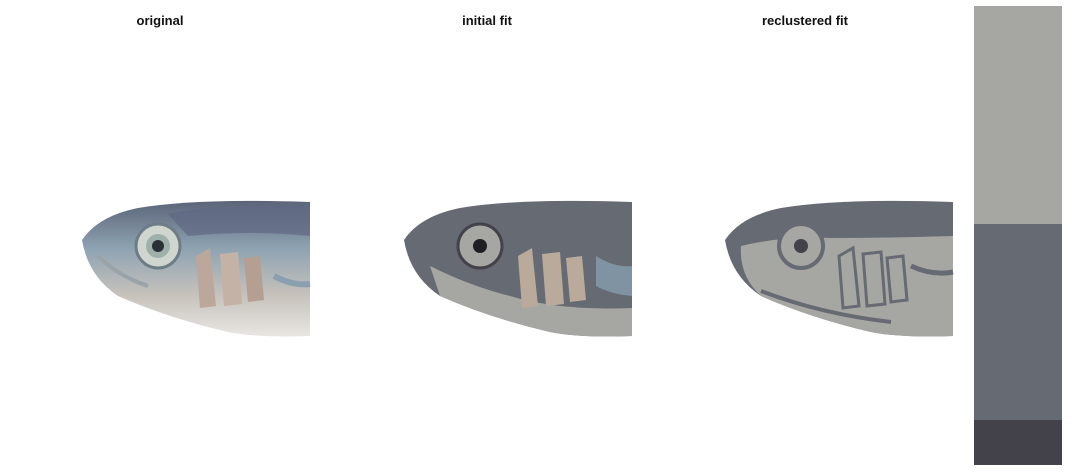 This screenshot has width=1072, height=476. I want to click on palette-swatch-dark, so click(1018, 442).